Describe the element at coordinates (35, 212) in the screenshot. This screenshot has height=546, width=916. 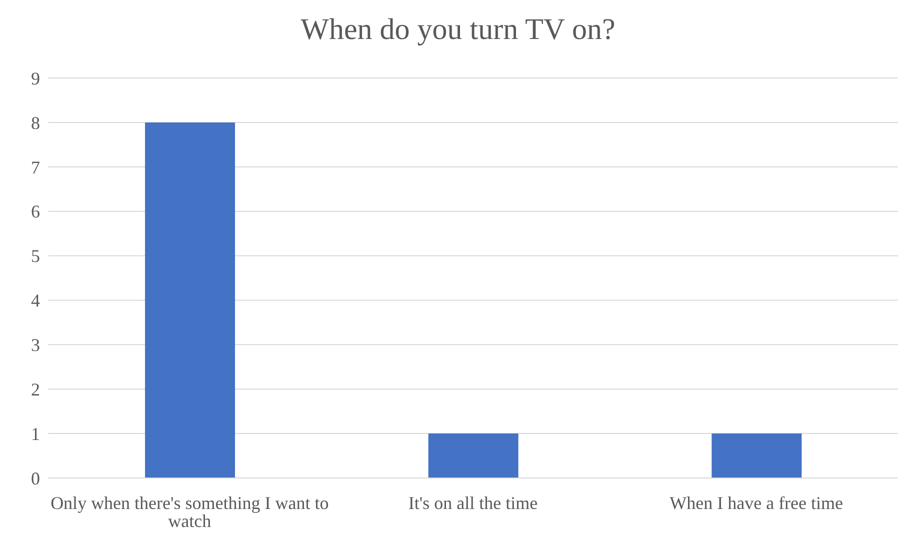
I see `y-tick-label: 6` at that location.